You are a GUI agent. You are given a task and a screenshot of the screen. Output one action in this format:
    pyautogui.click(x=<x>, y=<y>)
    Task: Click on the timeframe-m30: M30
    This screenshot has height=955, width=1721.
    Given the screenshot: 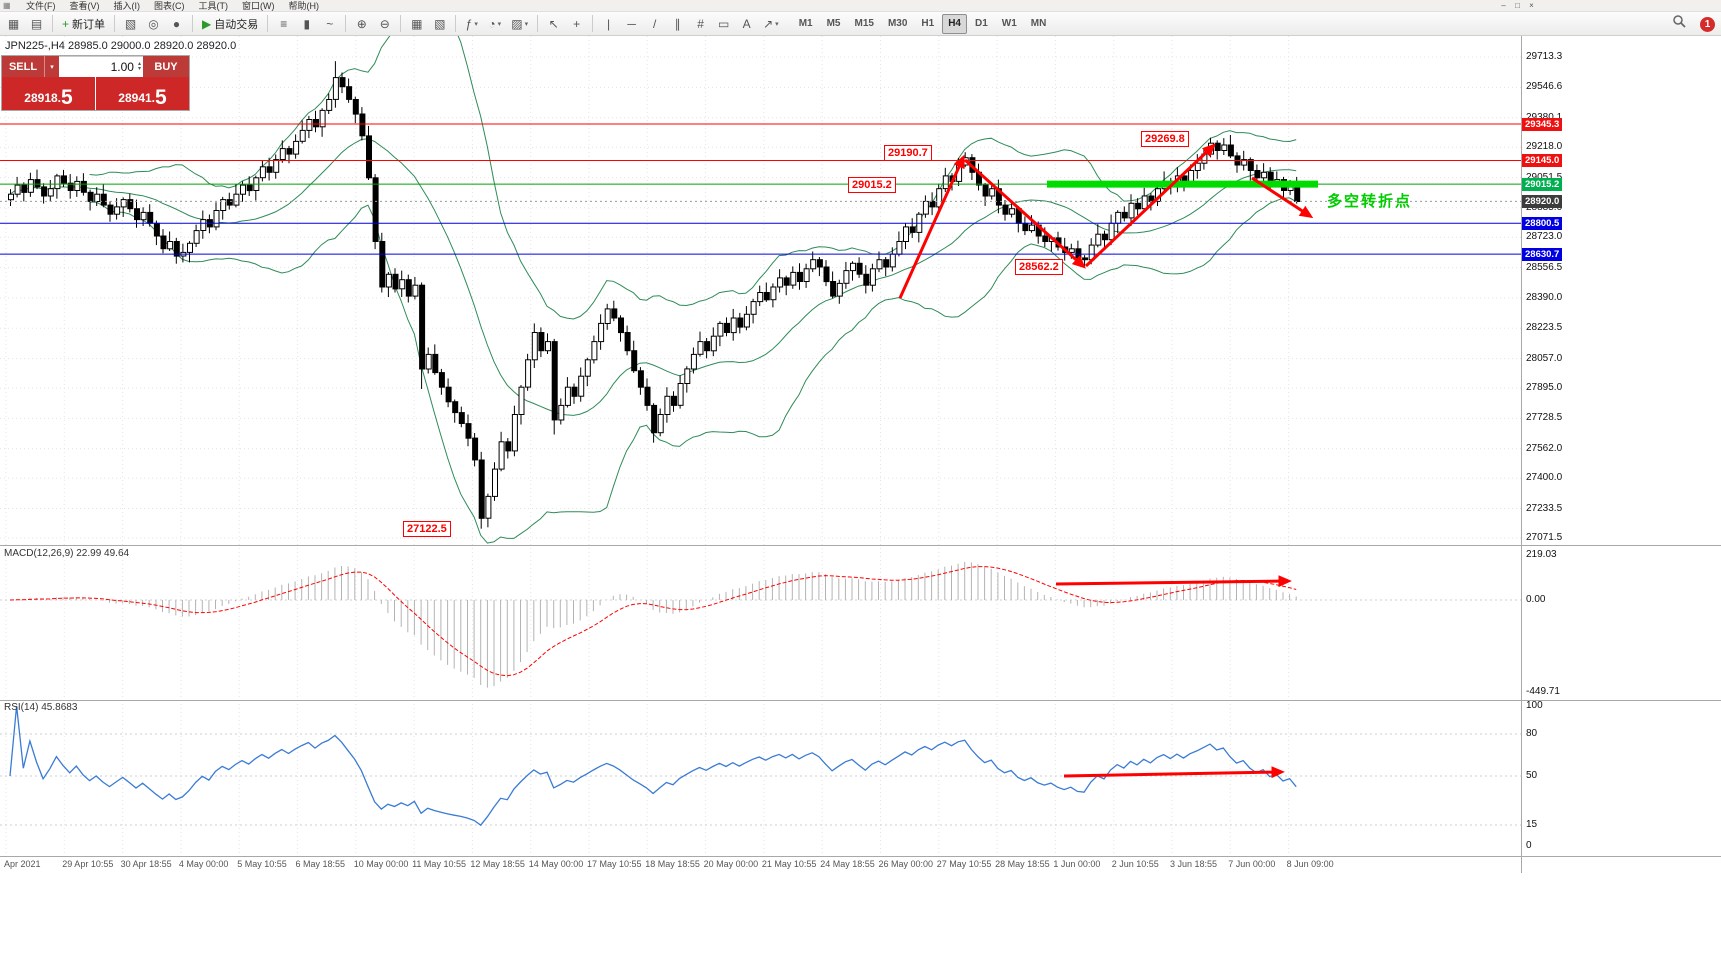 What is the action you would take?
    pyautogui.click(x=897, y=23)
    